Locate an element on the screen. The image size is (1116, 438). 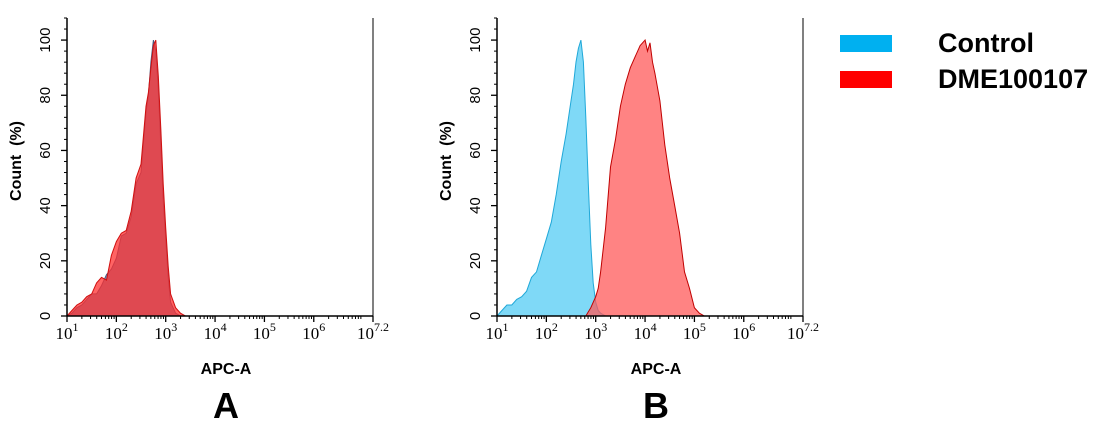
series-control-area is located at coordinates (551, 178).